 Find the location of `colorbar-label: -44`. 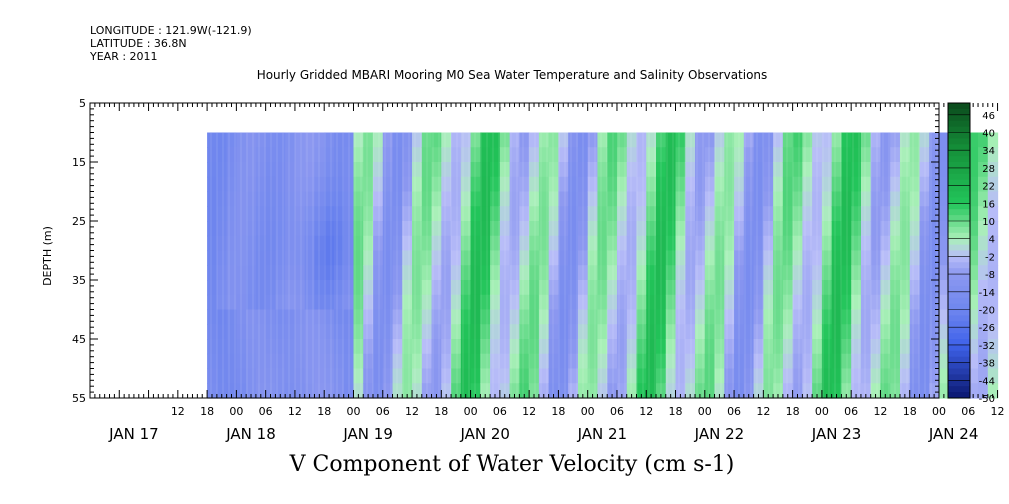

colorbar-label: -44 is located at coordinates (987, 381).